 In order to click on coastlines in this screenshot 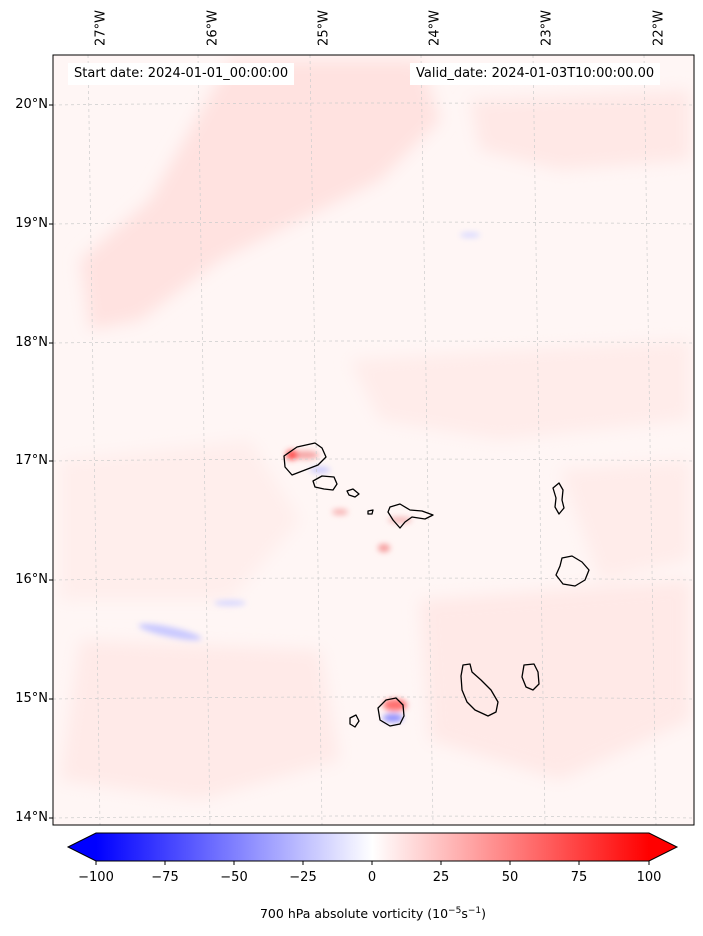, I will do `click(436, 585)`.